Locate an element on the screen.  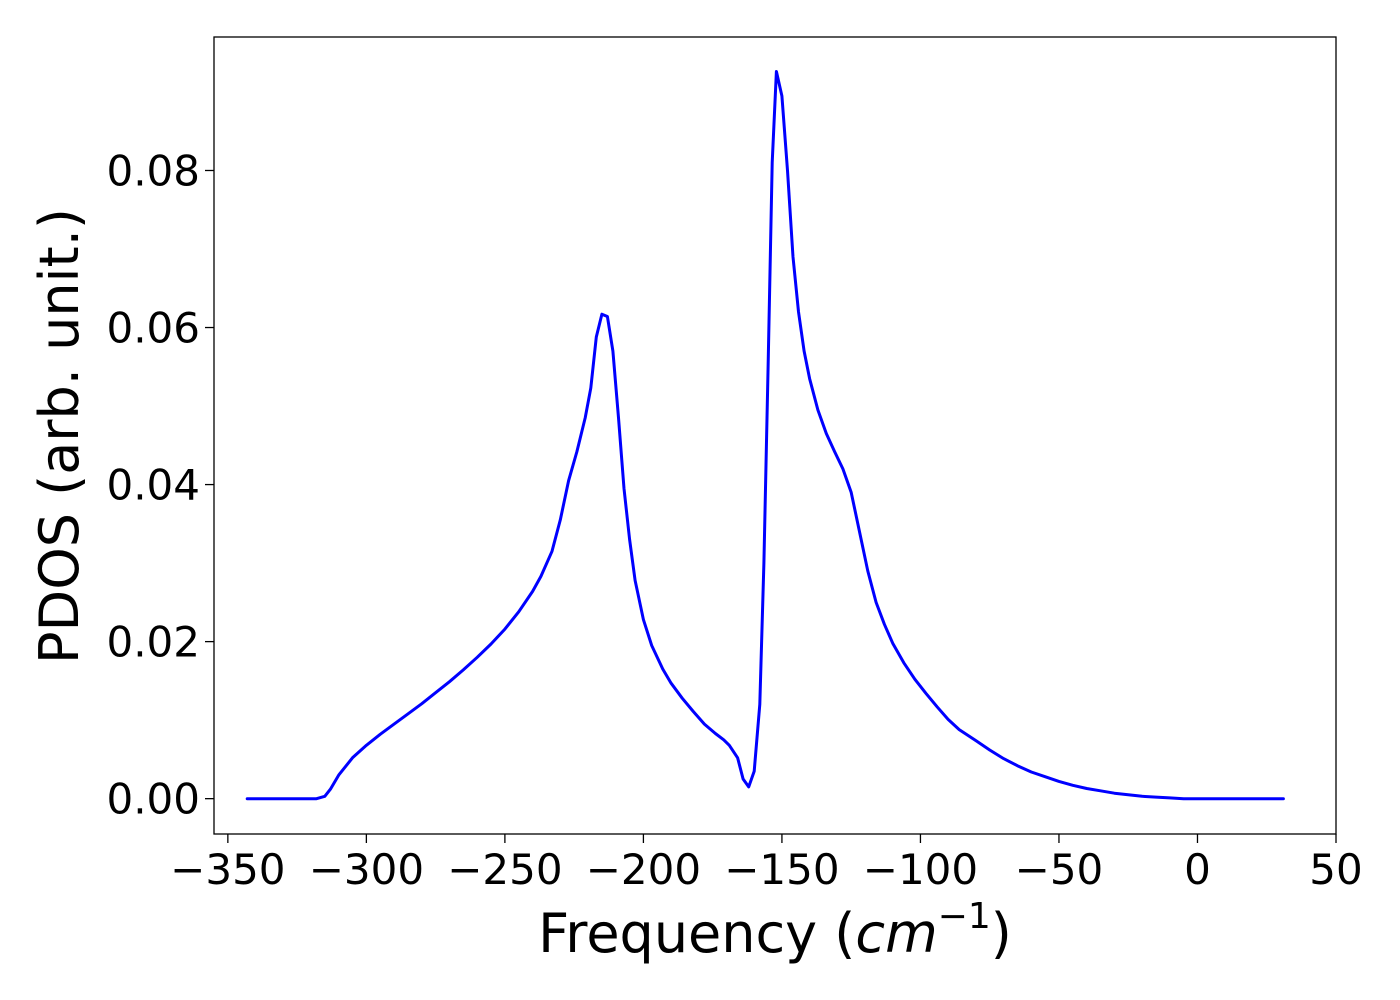
x-axis-label: Frequency (cm−1) is located at coordinates (775, 930).